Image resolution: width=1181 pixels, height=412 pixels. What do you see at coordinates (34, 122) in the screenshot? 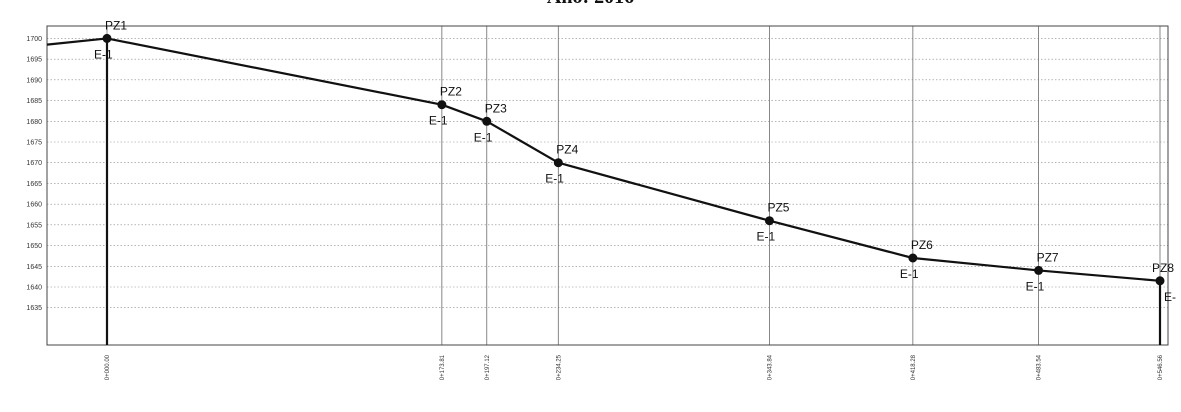
I see `y-tick-label: 1680` at bounding box center [34, 122].